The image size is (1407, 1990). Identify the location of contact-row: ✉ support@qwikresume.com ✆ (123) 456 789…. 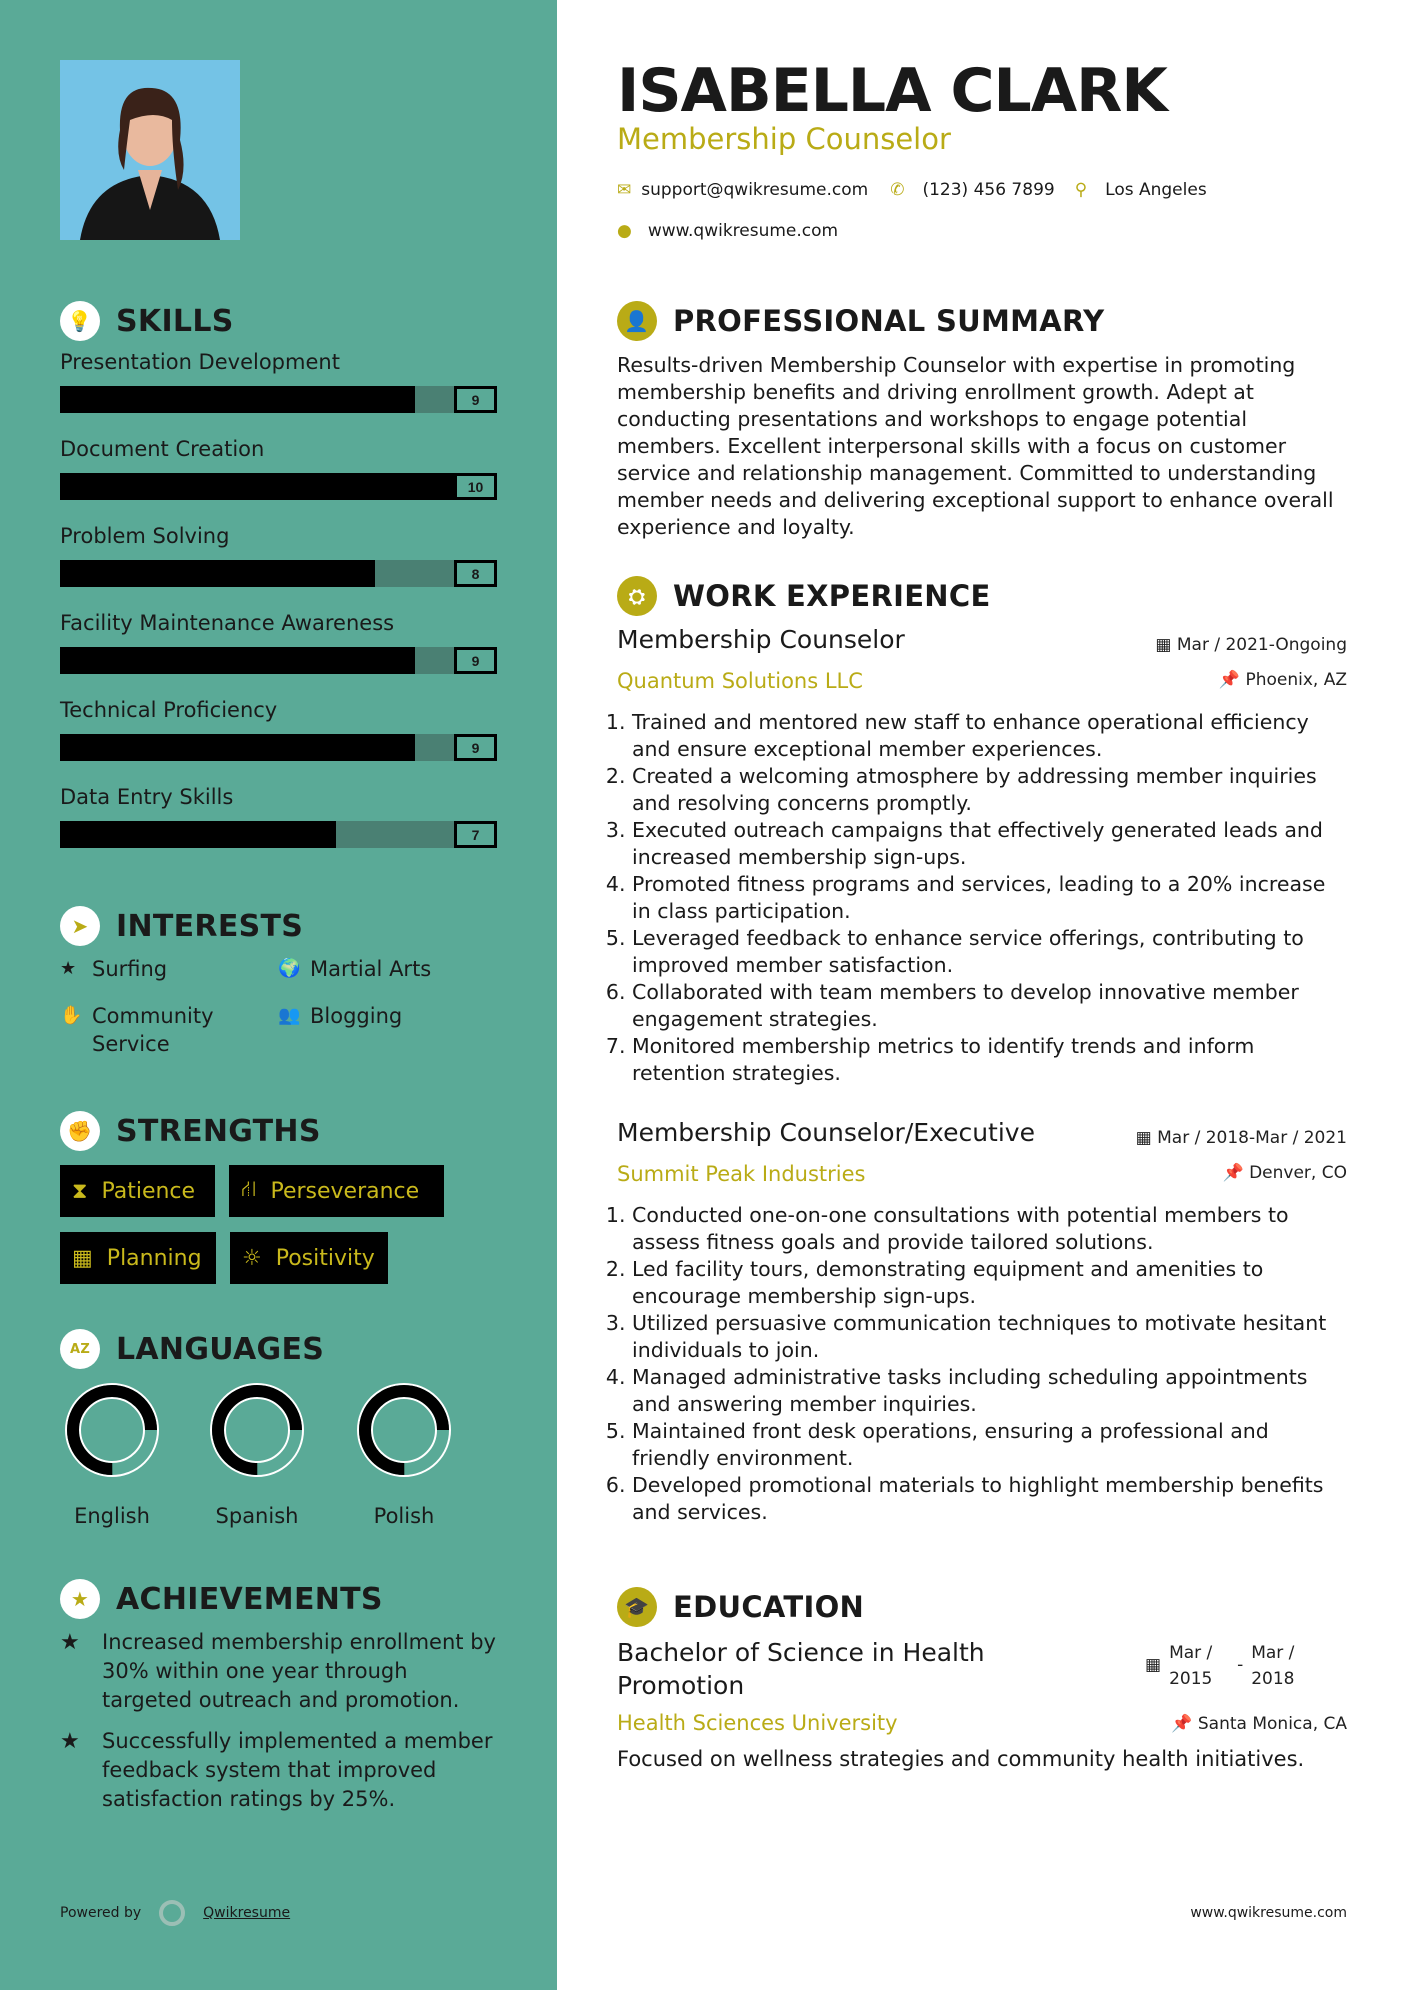
(912, 190).